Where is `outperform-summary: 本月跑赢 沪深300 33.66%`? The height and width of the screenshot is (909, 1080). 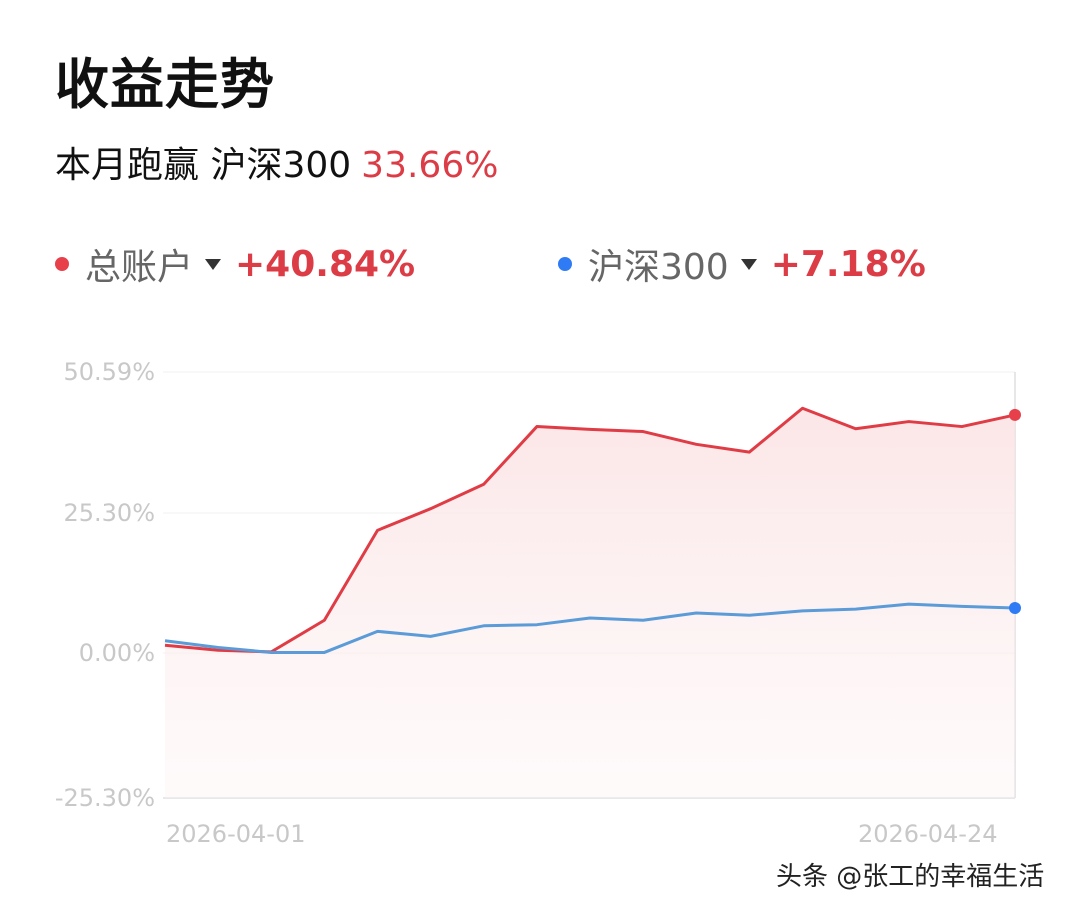
outperform-summary: 本月跑赢 沪深300 33.66% is located at coordinates (276, 162).